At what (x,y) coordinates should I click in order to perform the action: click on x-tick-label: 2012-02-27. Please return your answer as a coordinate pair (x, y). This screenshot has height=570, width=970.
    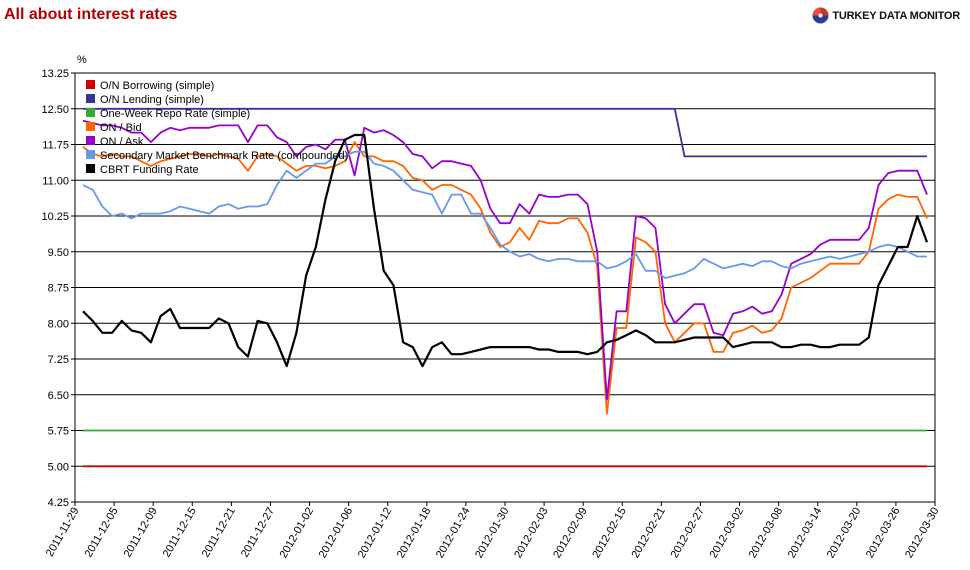
    Looking at the image, I should click on (688, 533).